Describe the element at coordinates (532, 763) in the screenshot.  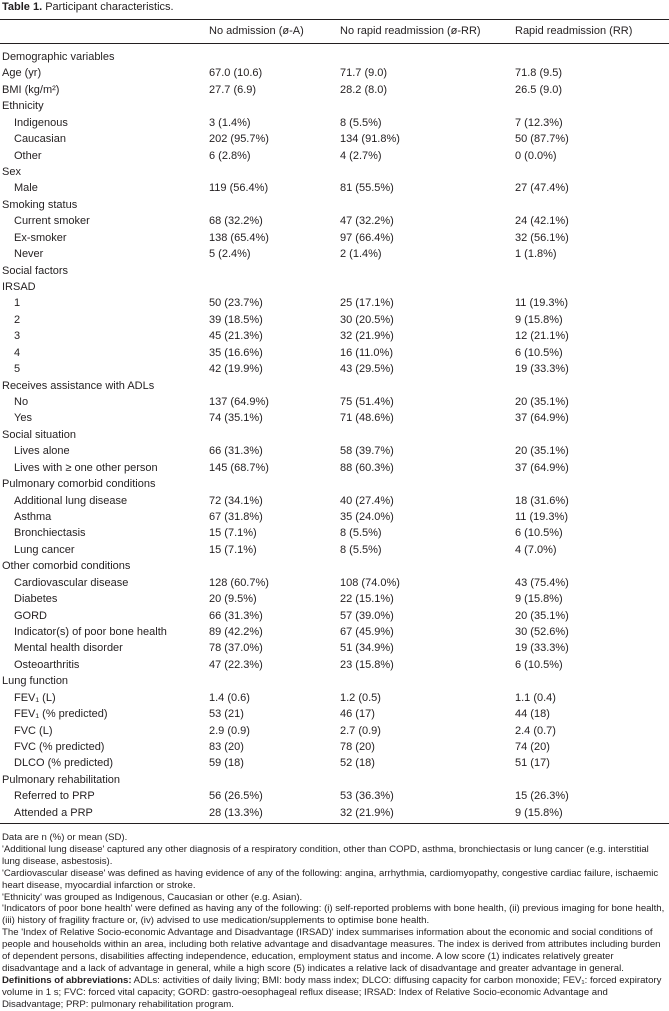
I see `cell: 51 (17)` at that location.